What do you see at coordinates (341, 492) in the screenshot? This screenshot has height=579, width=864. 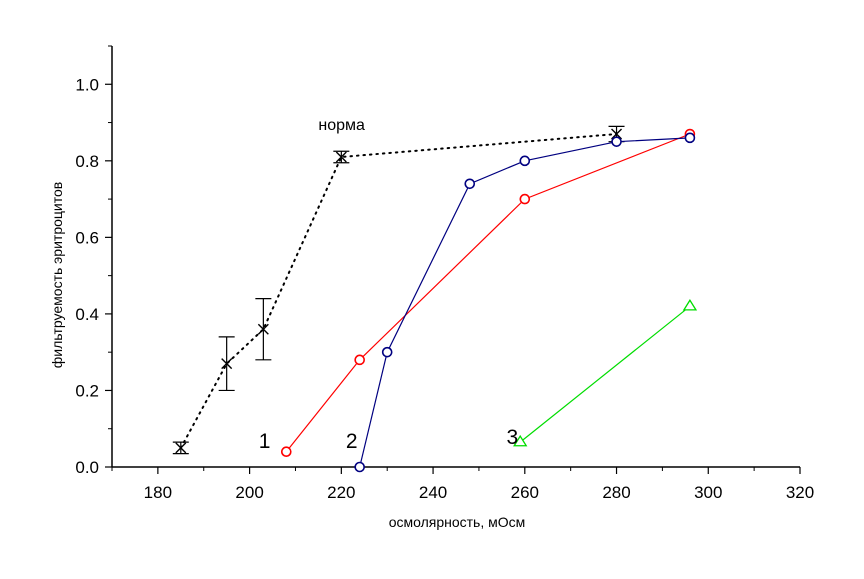 I see `x-tick-label: 220` at bounding box center [341, 492].